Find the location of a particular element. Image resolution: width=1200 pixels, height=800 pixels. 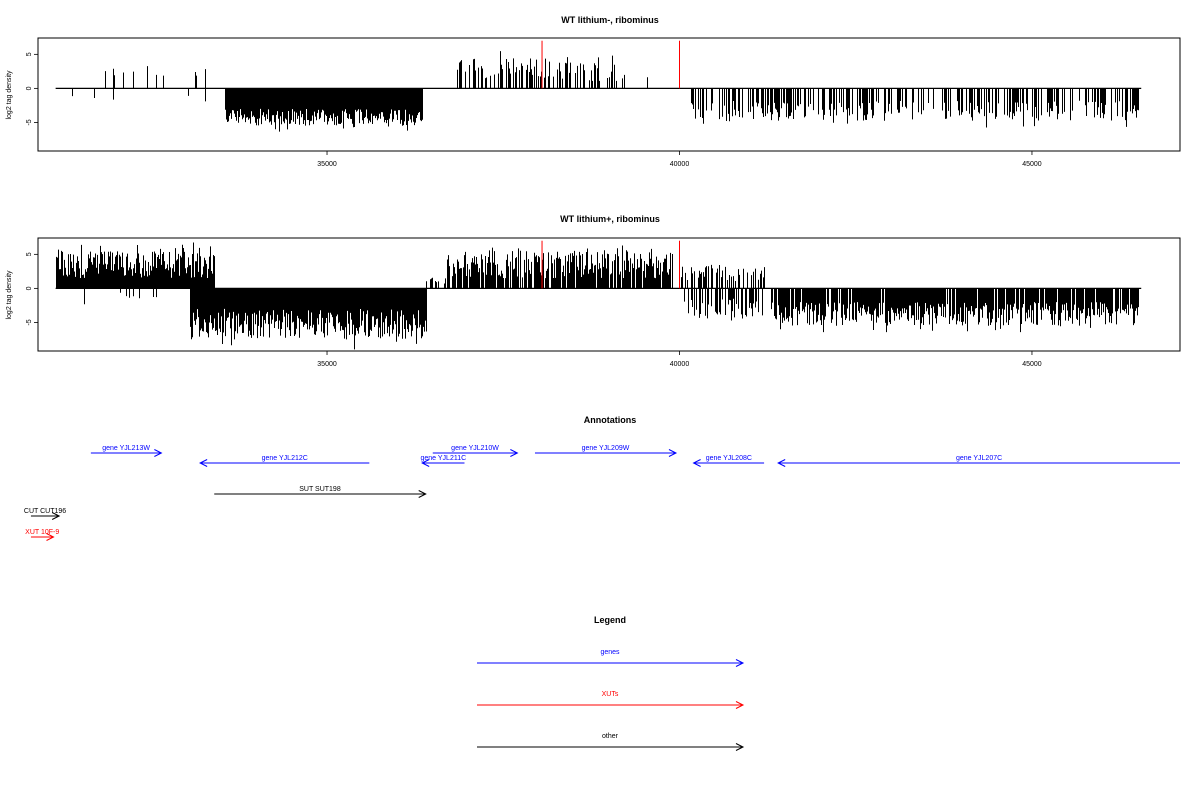

feature-label: XUT 10F-9 is located at coordinates (42, 532).